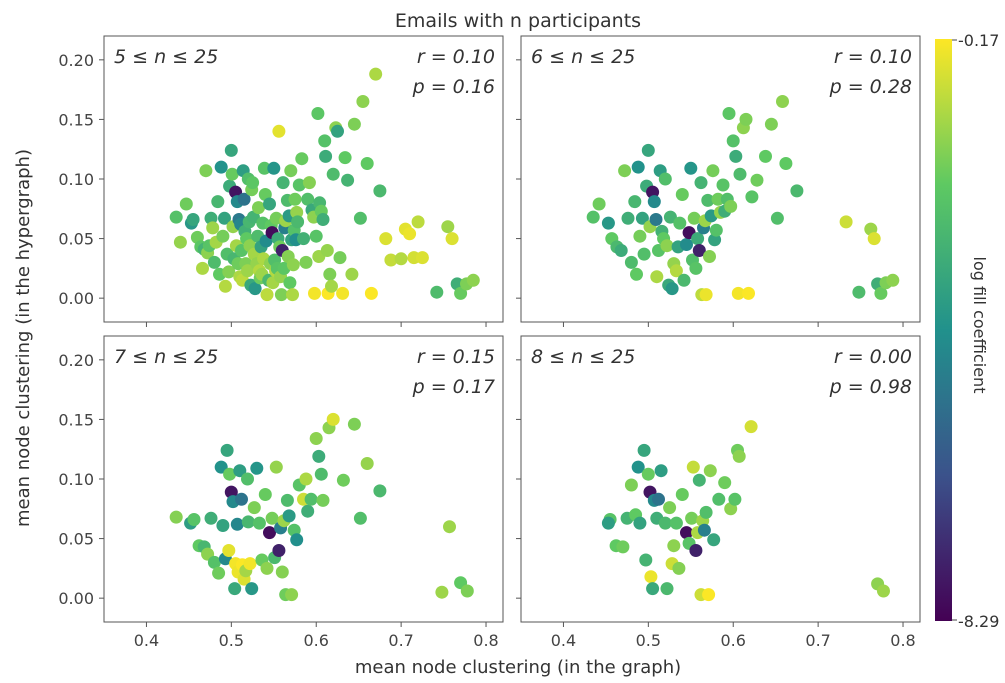 The height and width of the screenshot is (683, 1005). I want to click on correlation-r: r = 0.10, so click(456, 57).